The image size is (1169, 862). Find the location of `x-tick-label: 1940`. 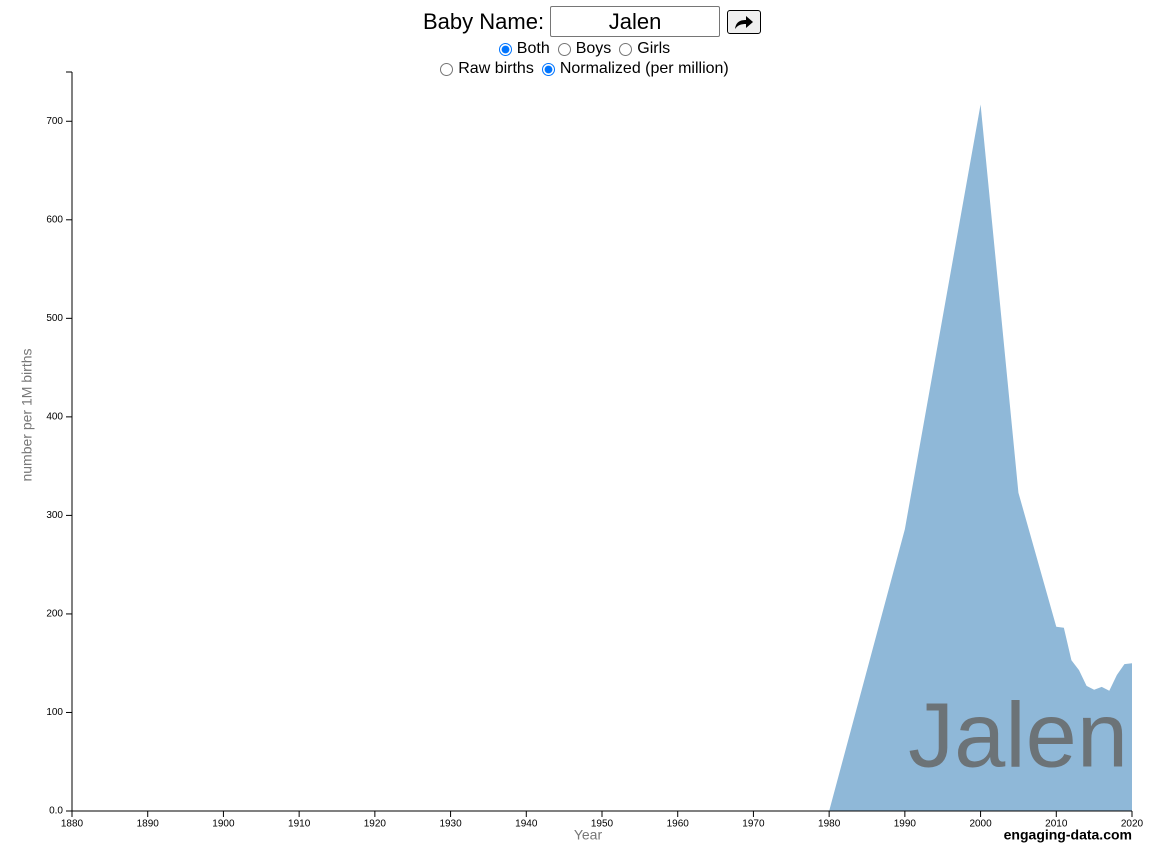

x-tick-label: 1940 is located at coordinates (526, 824).